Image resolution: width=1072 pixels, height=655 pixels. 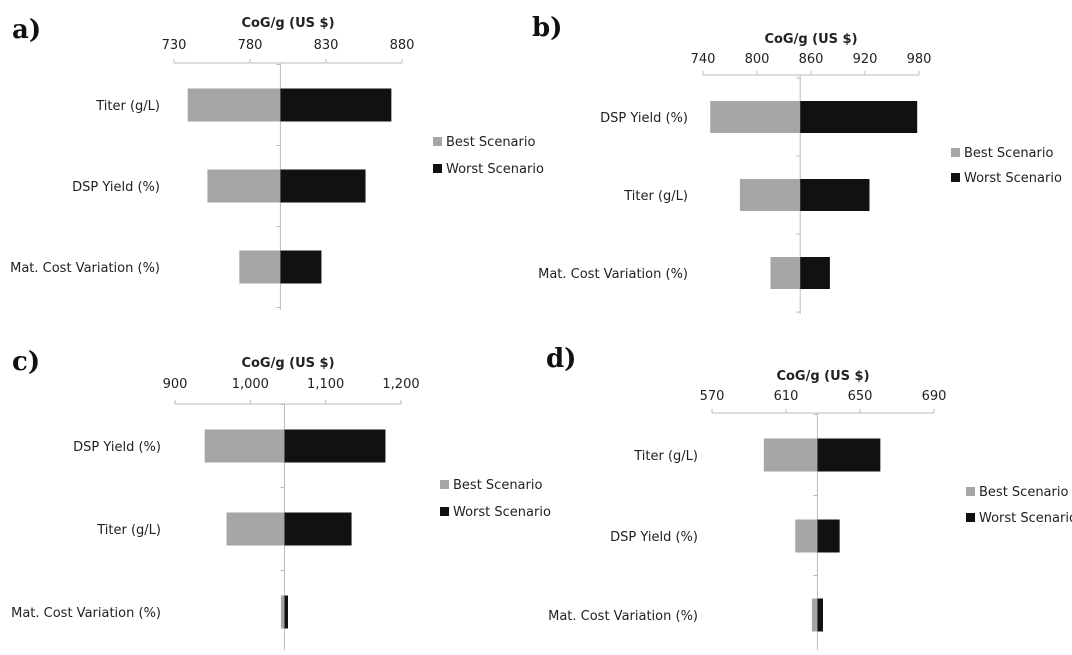 I want to click on x-tick-label: 570, so click(x=712, y=396).